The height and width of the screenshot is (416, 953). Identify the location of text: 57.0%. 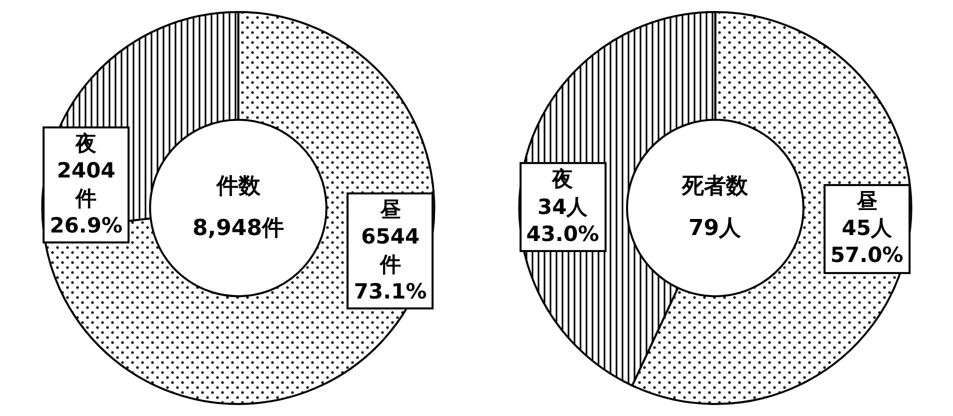
(867, 255).